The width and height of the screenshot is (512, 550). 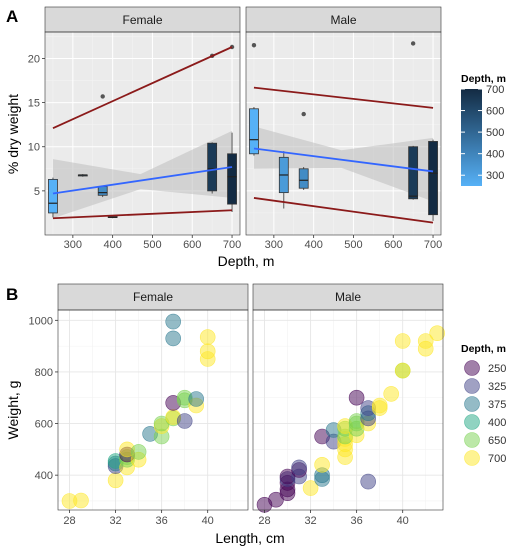 I want to click on x-axis-title-a: Depth, m, so click(x=246, y=261).